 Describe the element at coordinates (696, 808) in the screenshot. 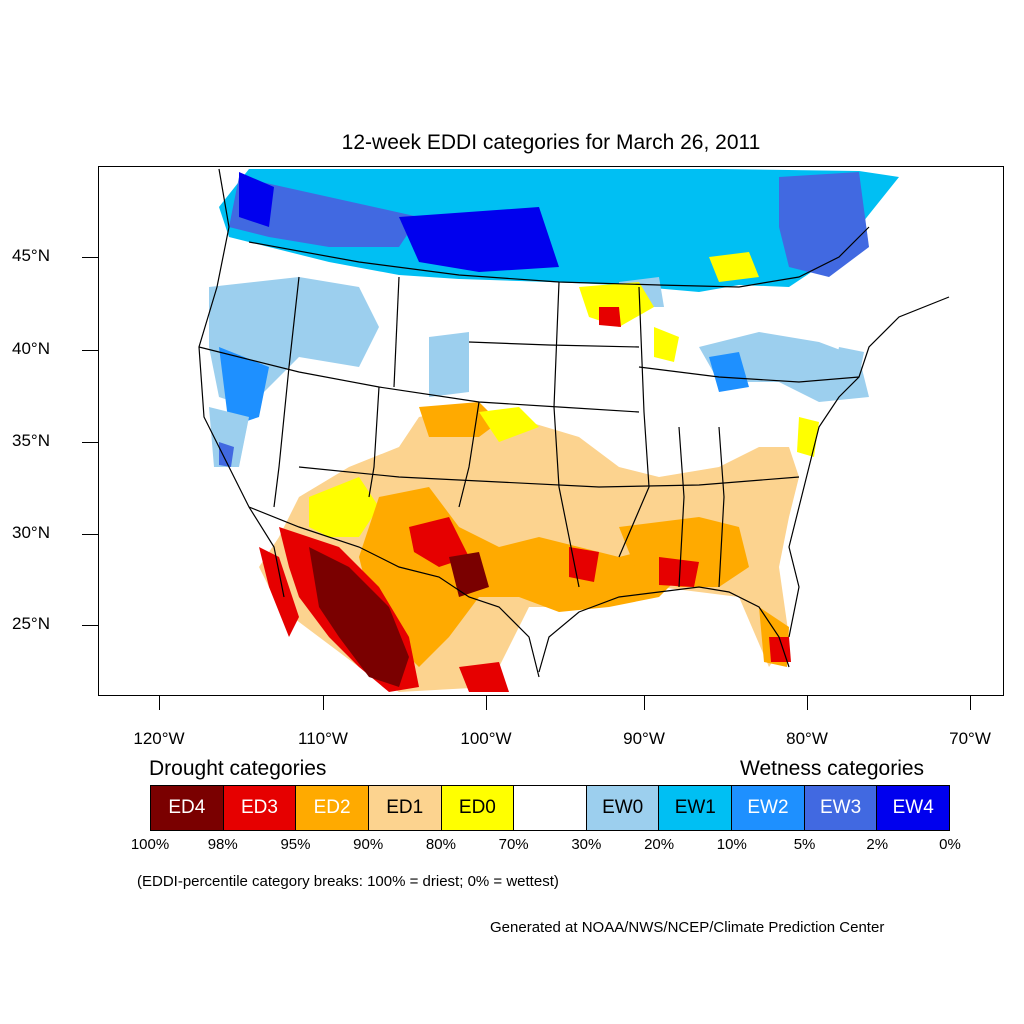

I see `legend-swatch: EW1` at that location.